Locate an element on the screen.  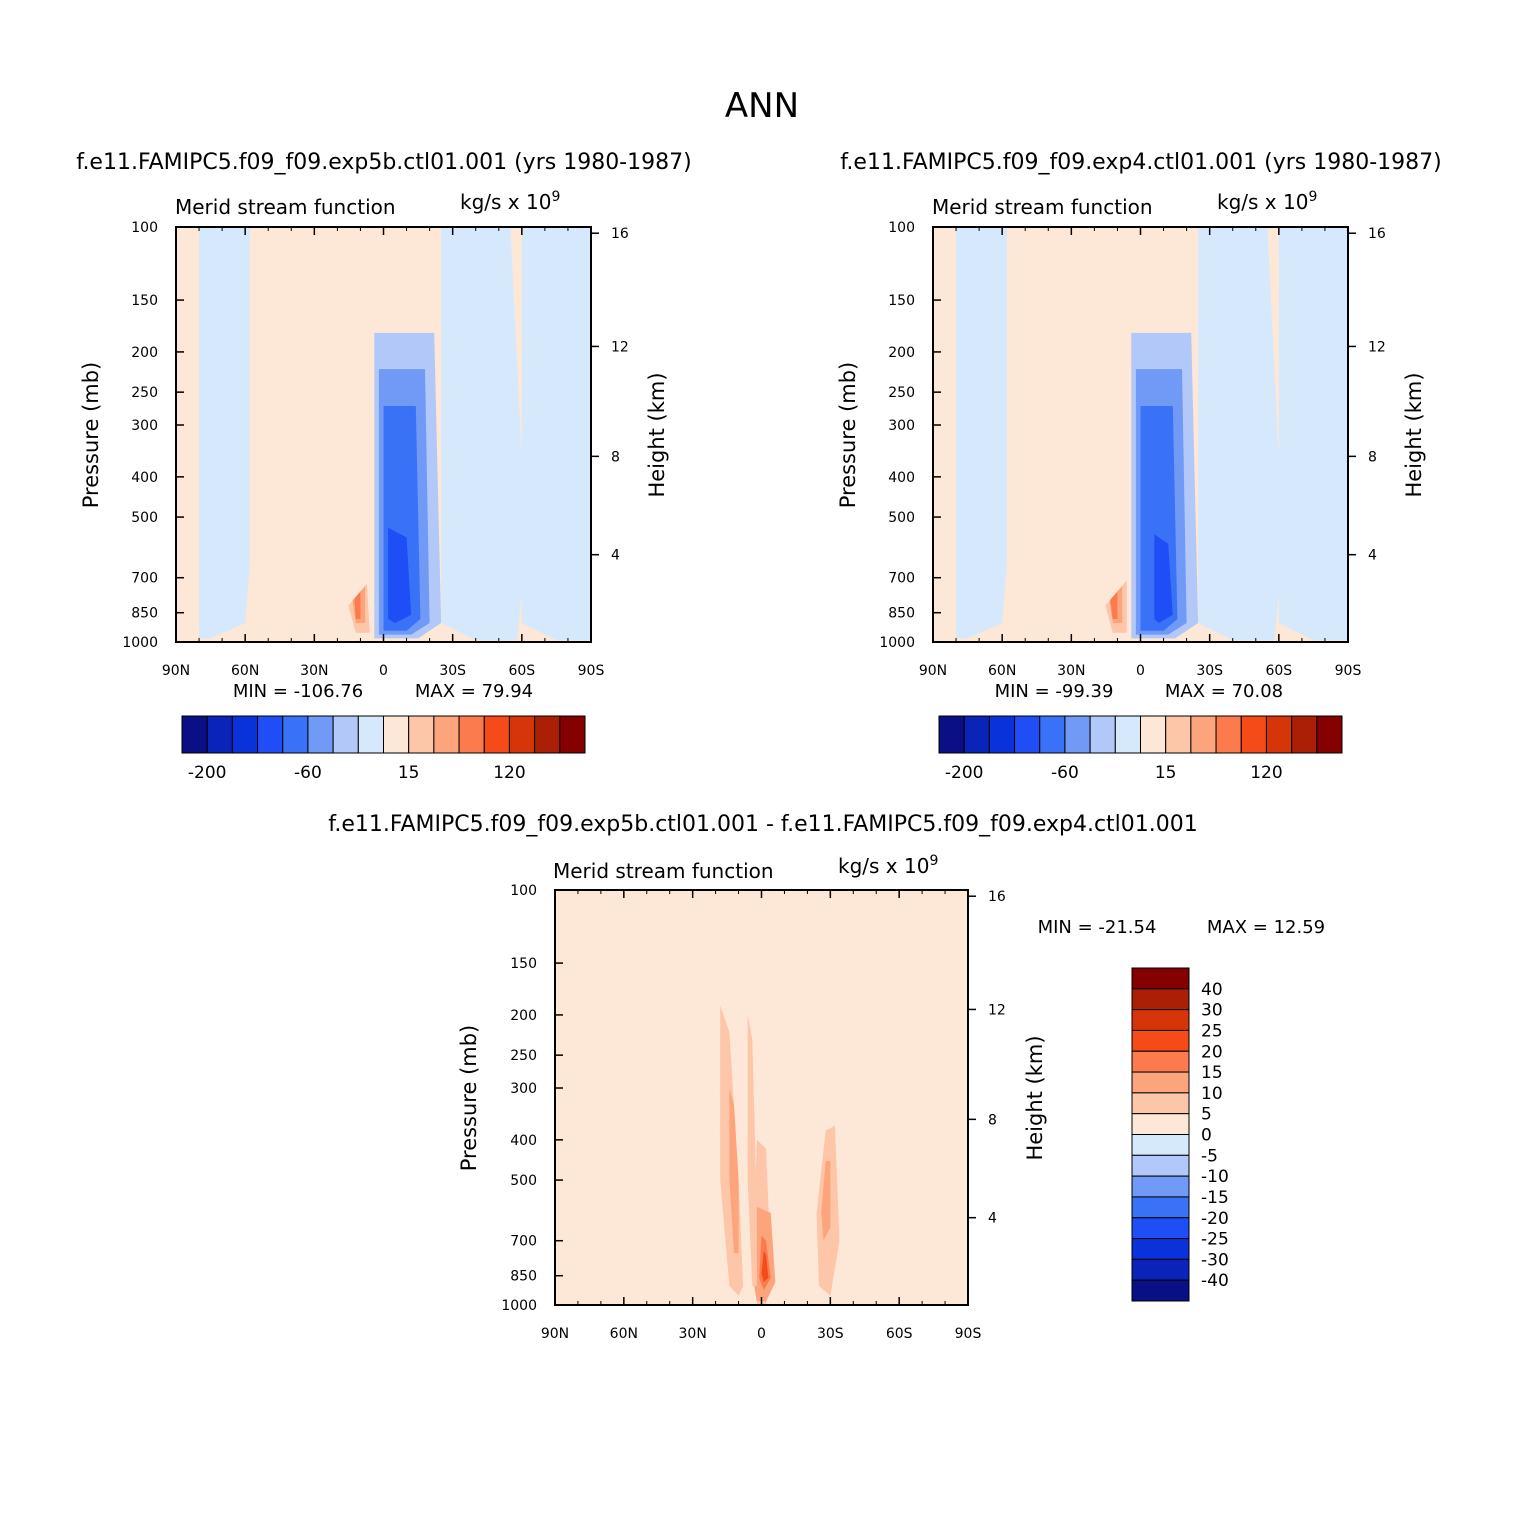
plot-title: Merid stream function is located at coordinates (1042, 207).